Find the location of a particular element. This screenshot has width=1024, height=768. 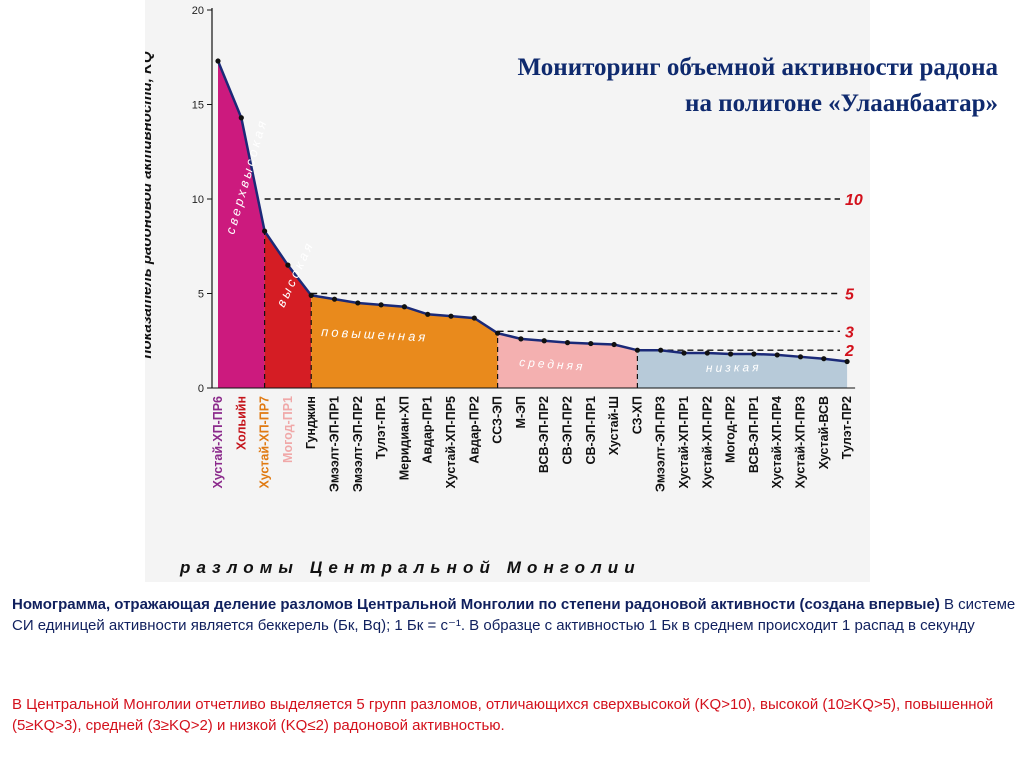

y-tick-label: 5 is located at coordinates (201, 295).